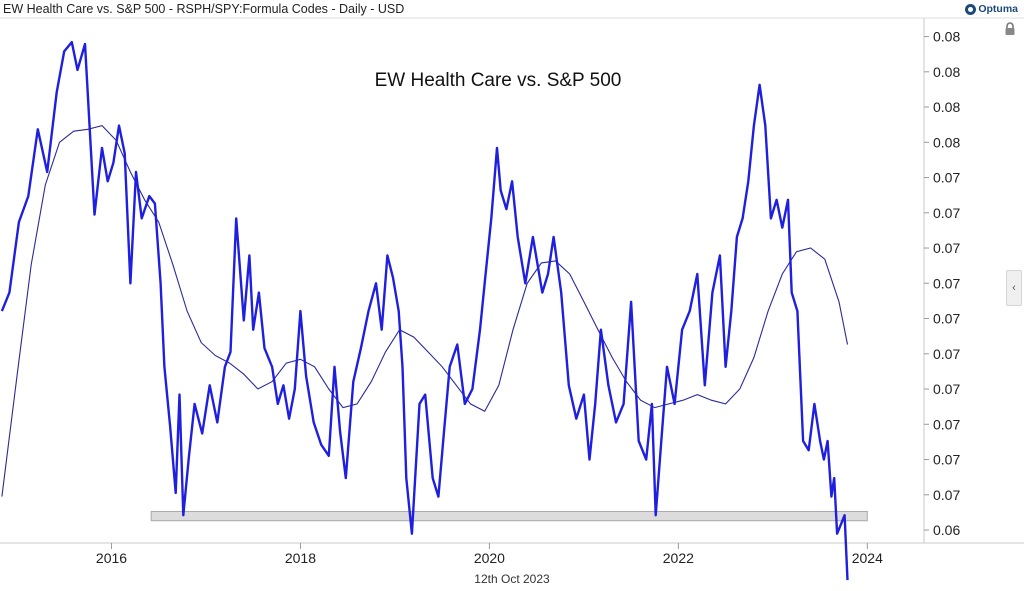 This screenshot has width=1024, height=591. What do you see at coordinates (678, 558) in the screenshot?
I see `x-tick-label: 2022` at bounding box center [678, 558].